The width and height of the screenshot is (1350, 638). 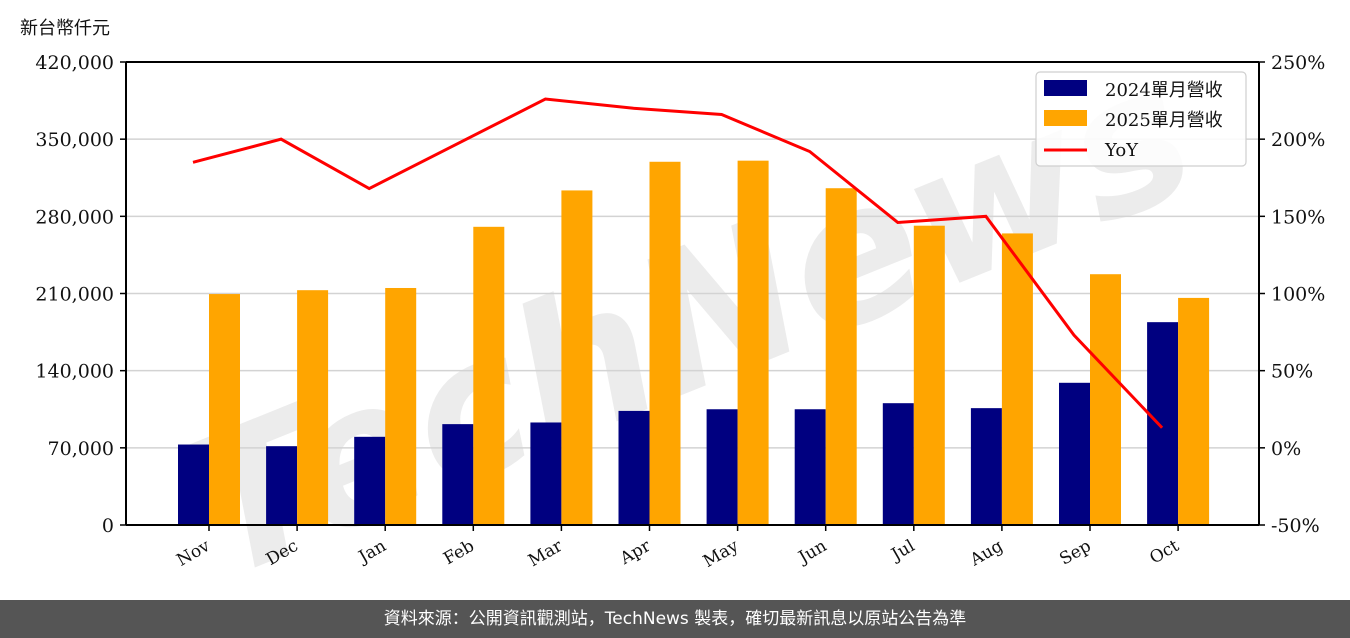 What do you see at coordinates (721, 554) in the screenshot?
I see `x-tick-label: May` at bounding box center [721, 554].